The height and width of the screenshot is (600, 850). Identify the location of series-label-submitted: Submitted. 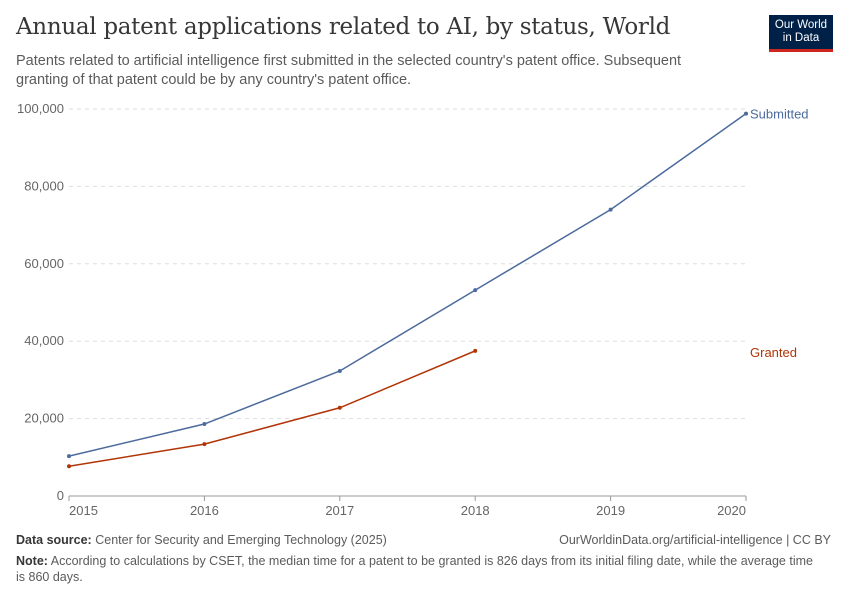
(779, 114).